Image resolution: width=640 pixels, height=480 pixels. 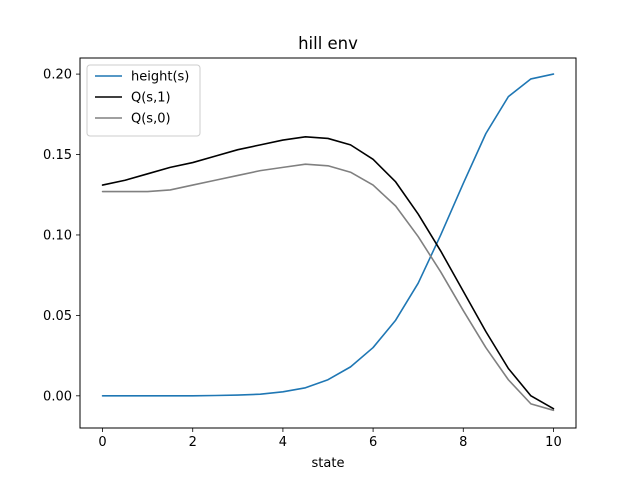 What do you see at coordinates (151, 119) in the screenshot?
I see `legend-entry-label: Q(s,0)` at bounding box center [151, 119].